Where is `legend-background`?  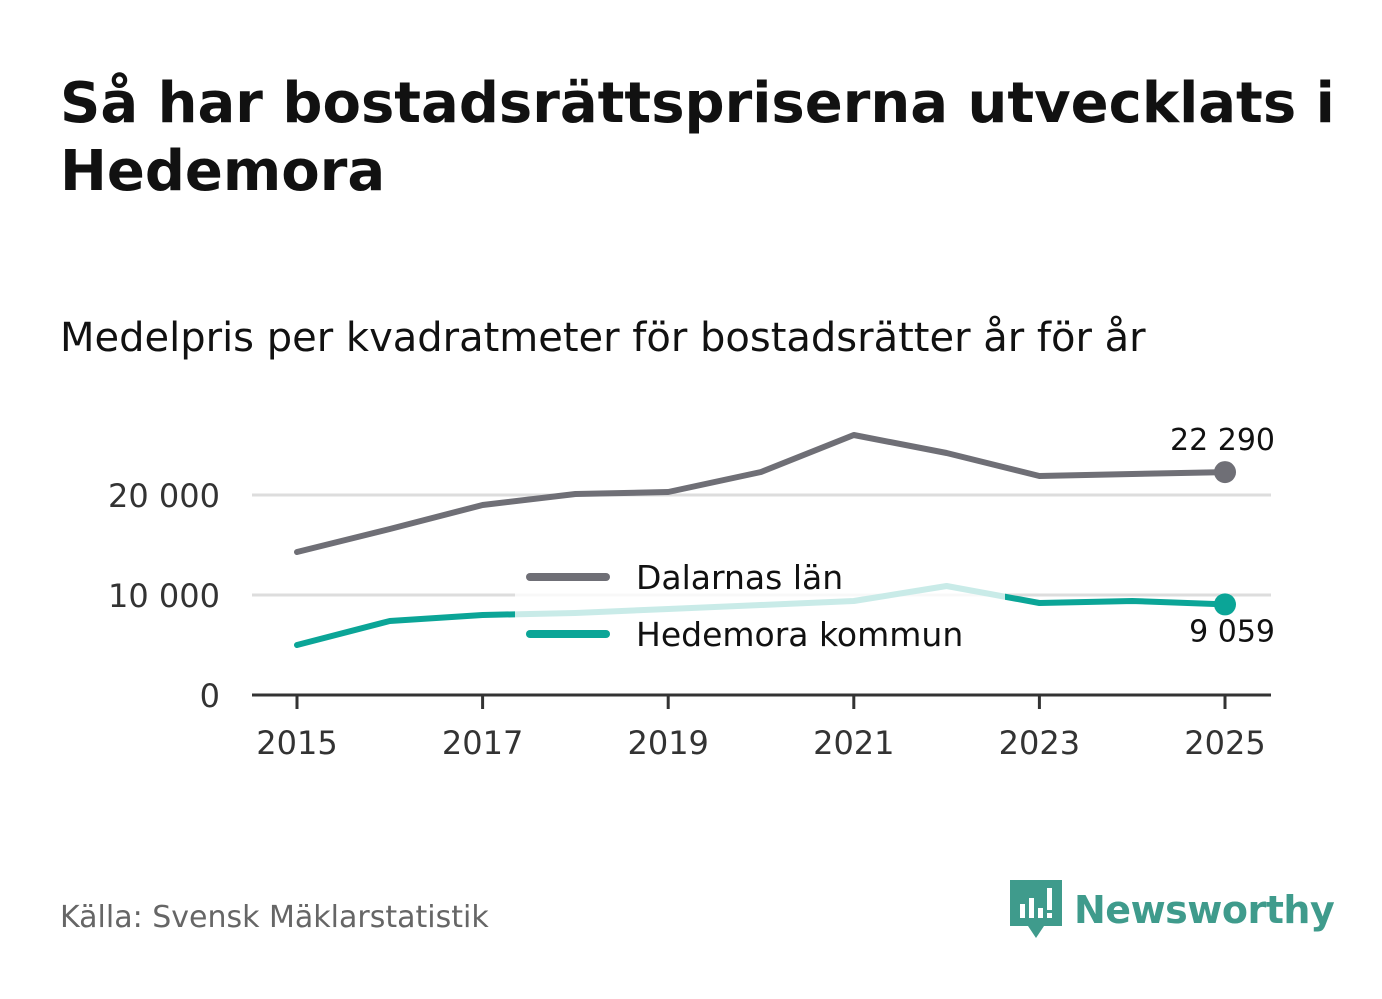
legend-background is located at coordinates (760, 604).